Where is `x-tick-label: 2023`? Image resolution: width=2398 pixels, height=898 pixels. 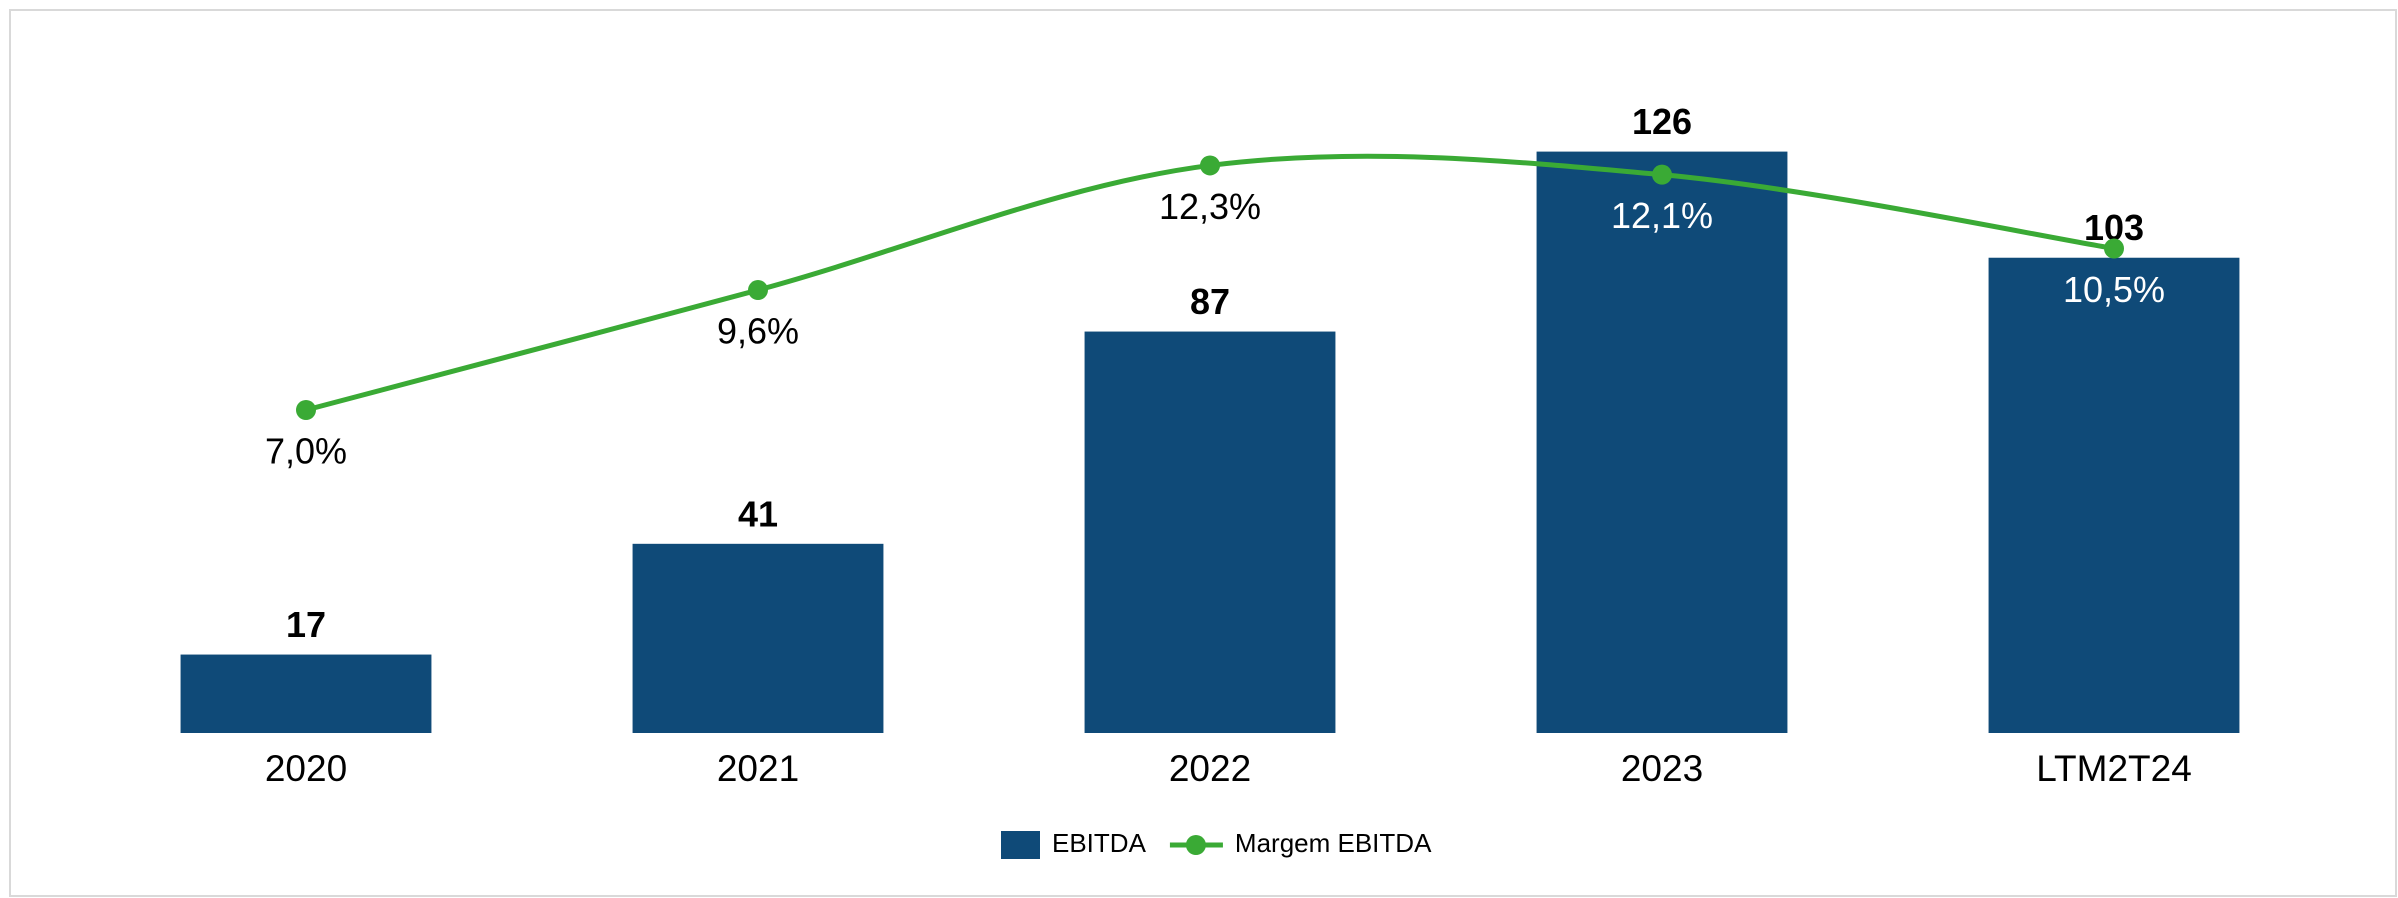
x-tick-label: 2023 is located at coordinates (1662, 768).